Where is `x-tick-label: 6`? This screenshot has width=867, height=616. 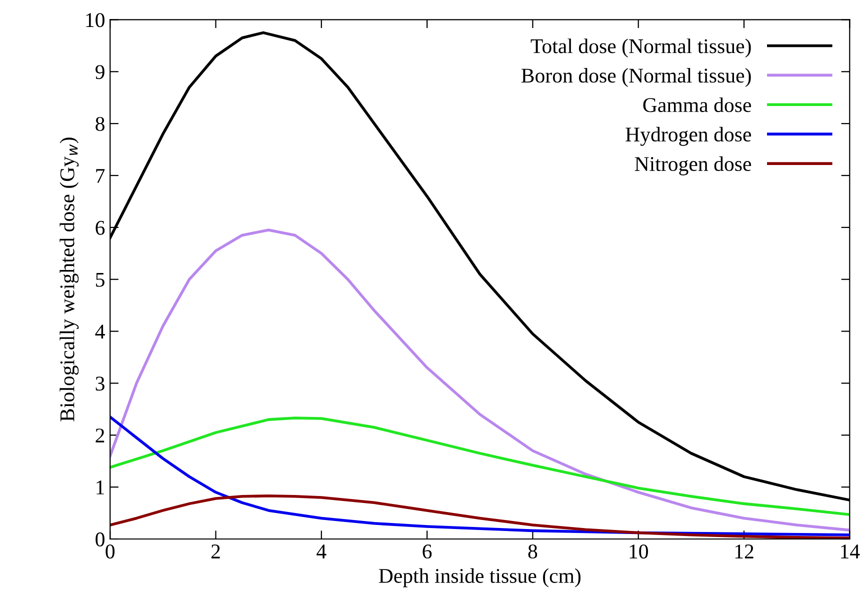 x-tick-label: 6 is located at coordinates (427, 551).